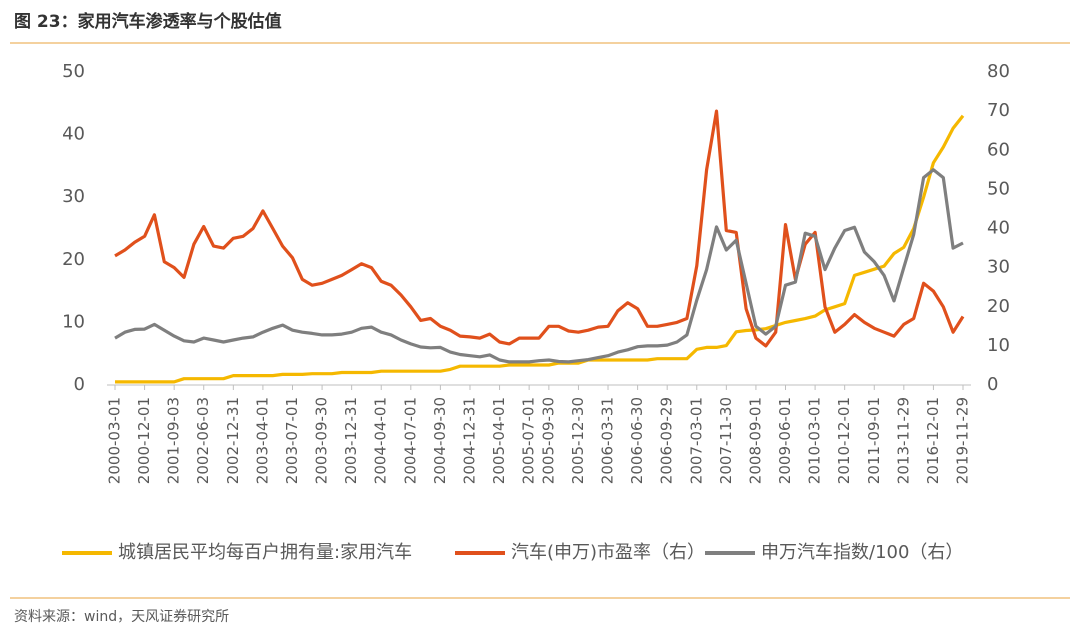 This screenshot has height=640, width=1080. Describe the element at coordinates (998, 71) in the screenshot. I see `y2-tick-label: 80` at that location.